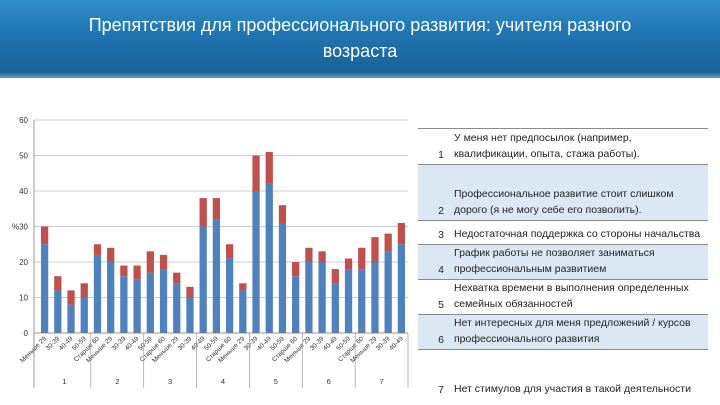 The height and width of the screenshot is (405, 720). Describe the element at coordinates (434, 332) in the screenshot. I see `legend-row-number: 6` at that location.